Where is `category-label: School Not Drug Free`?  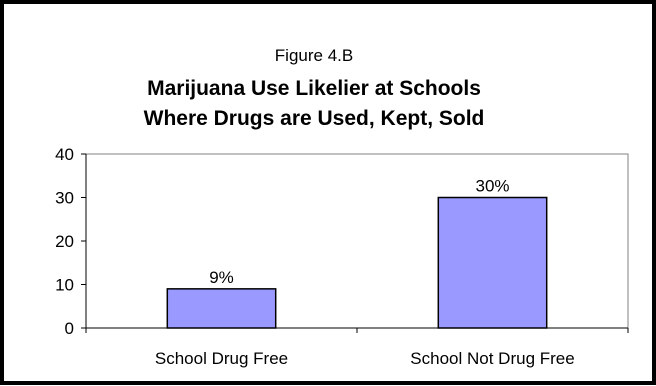 category-label: School Not Drug Free is located at coordinates (492, 358).